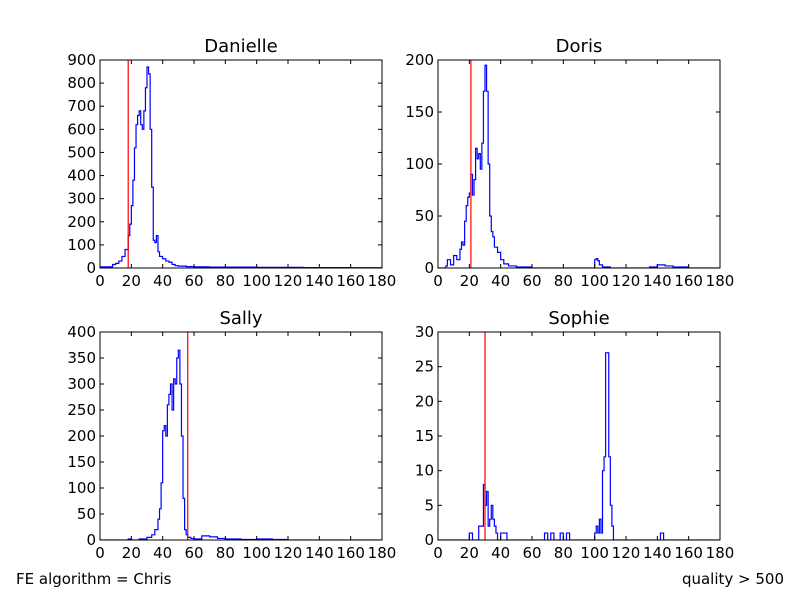 The width and height of the screenshot is (800, 600). Describe the element at coordinates (424, 436) in the screenshot. I see `y-tick-label: 15` at that location.